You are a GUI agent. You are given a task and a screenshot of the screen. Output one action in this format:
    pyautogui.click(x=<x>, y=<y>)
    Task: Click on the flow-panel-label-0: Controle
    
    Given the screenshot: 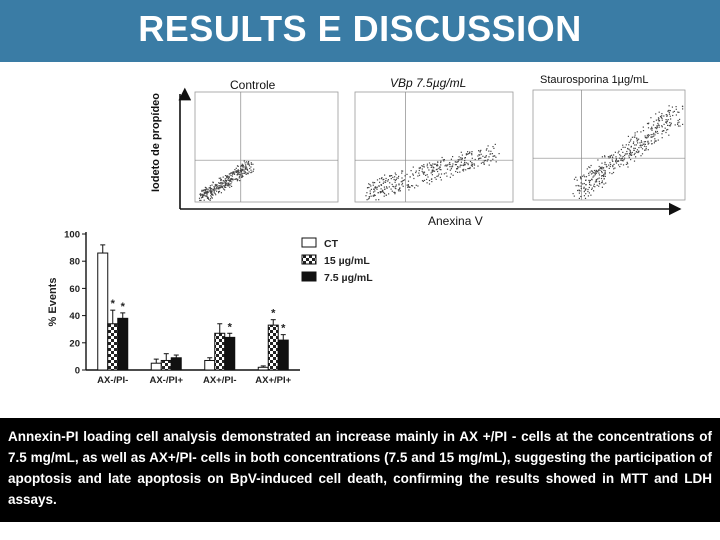 What is the action you would take?
    pyautogui.click(x=253, y=85)
    